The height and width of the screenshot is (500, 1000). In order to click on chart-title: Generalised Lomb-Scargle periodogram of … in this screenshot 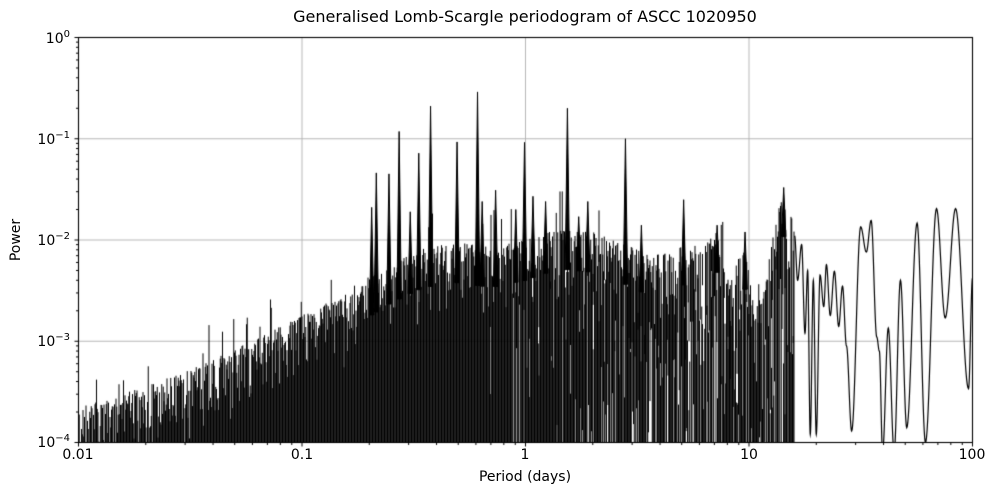, I will do `click(525, 16)`.